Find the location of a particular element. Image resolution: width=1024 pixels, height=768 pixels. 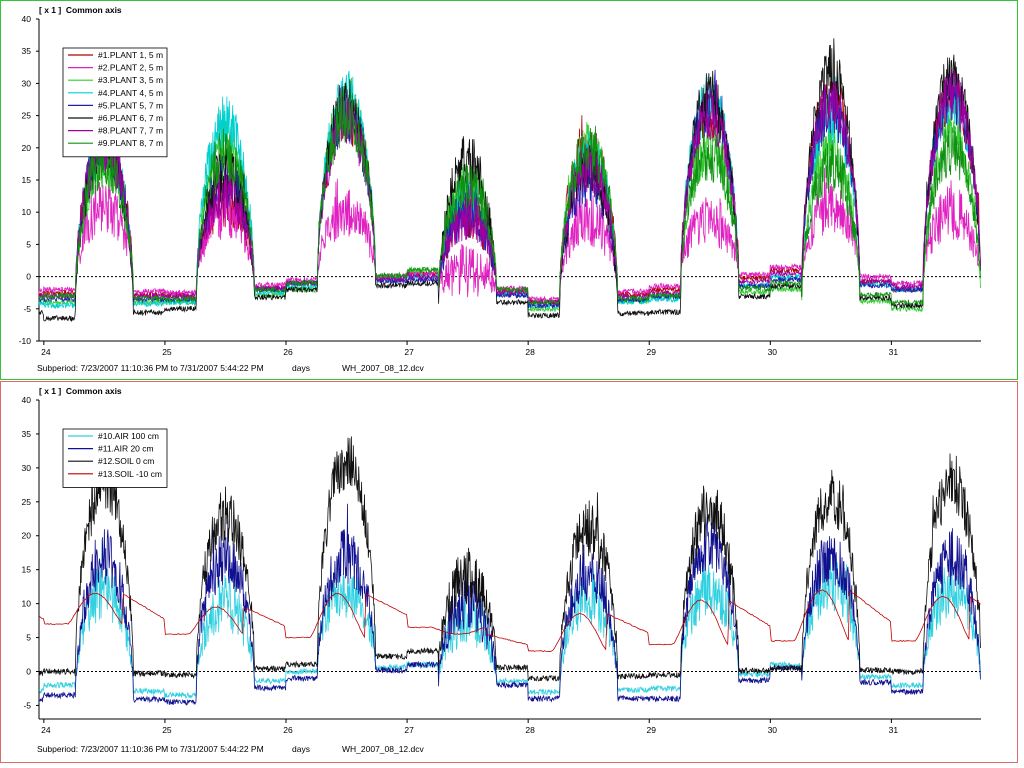

bottom-x-tick-label: 30 is located at coordinates (773, 730).